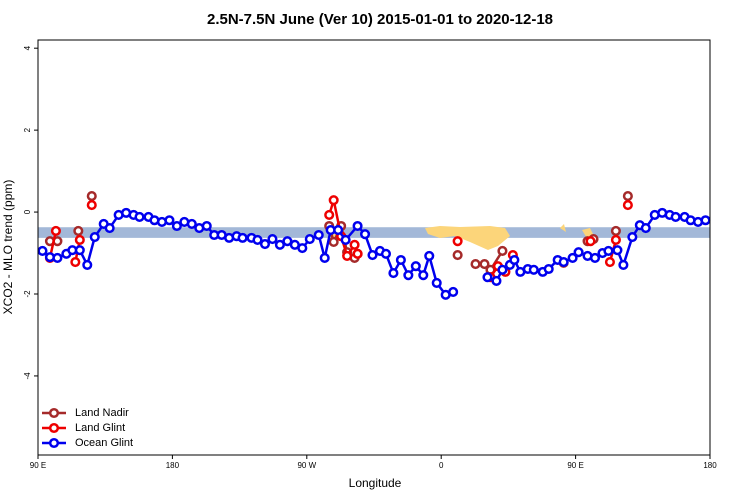 This screenshot has width=750, height=500. I want to click on x-tick-label: 90 W, so click(306, 465).